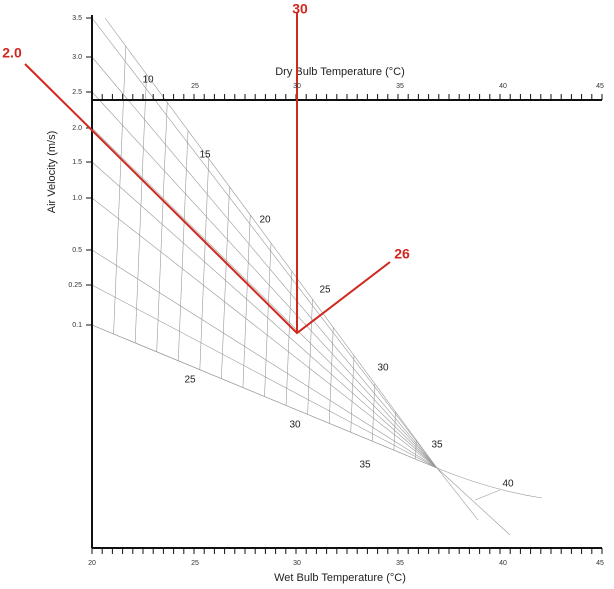 Image resolution: width=614 pixels, height=589 pixels. I want to click on wet-bulb-label: Wet Bulb Temperature (°C), so click(340, 578).